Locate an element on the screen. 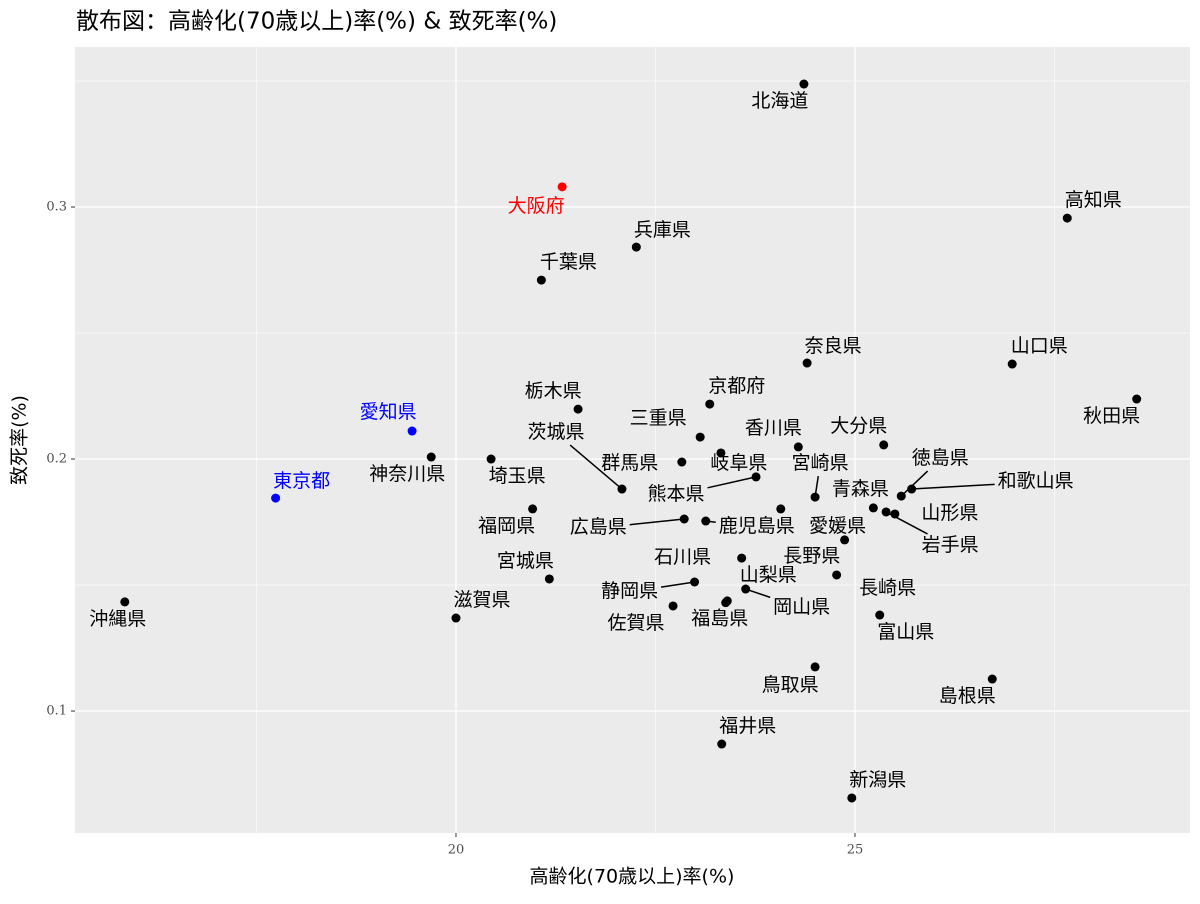 Image resolution: width=1200 pixels, height=904 pixels. point-label: 群馬県 is located at coordinates (629, 463).